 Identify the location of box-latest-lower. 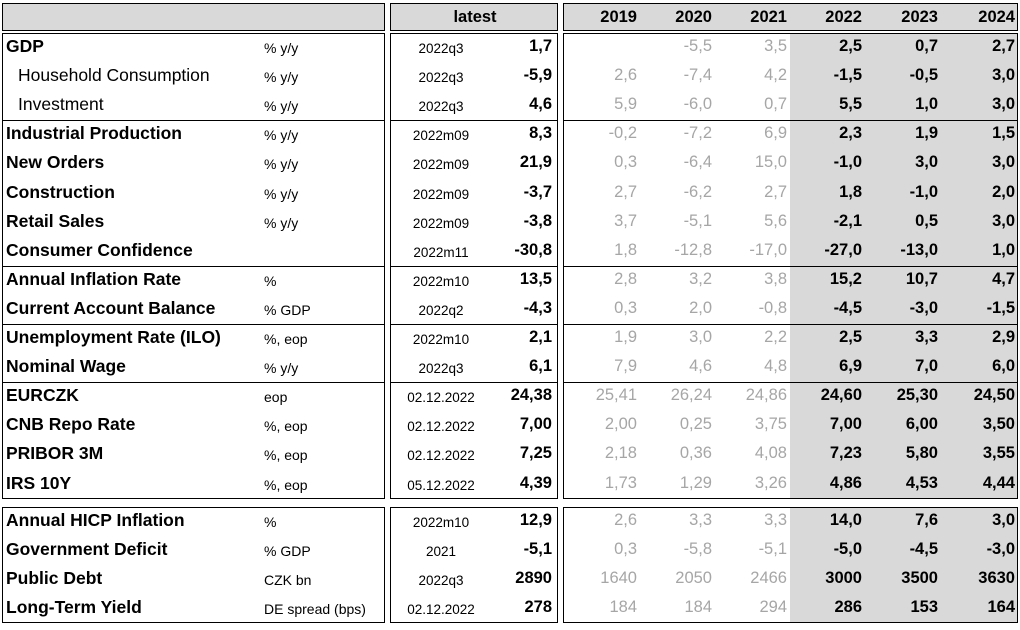
(474, 565).